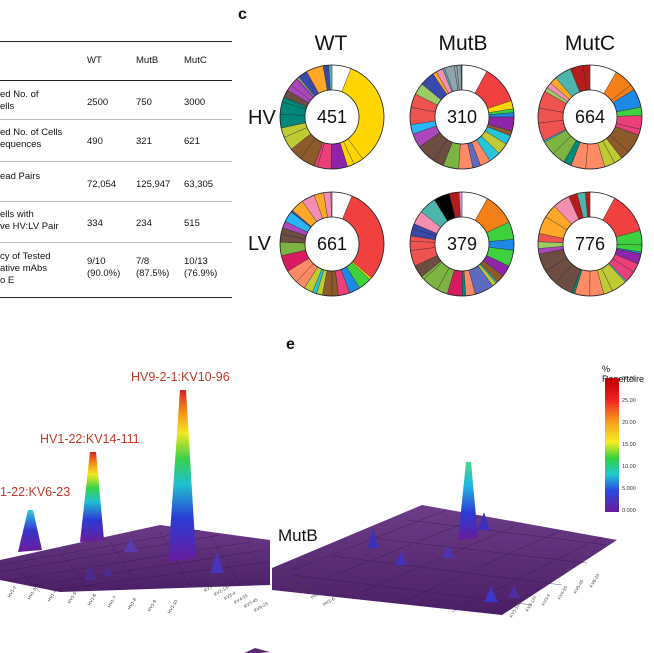  What do you see at coordinates (102, 184) in the screenshot?
I see `table-cell: 72,054` at bounding box center [102, 184].